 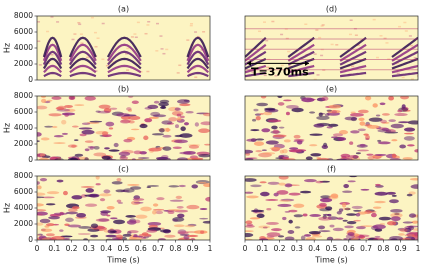 What do you see at coordinates (23, 15) in the screenshot?
I see `y-tick-label: 8000` at bounding box center [23, 15].